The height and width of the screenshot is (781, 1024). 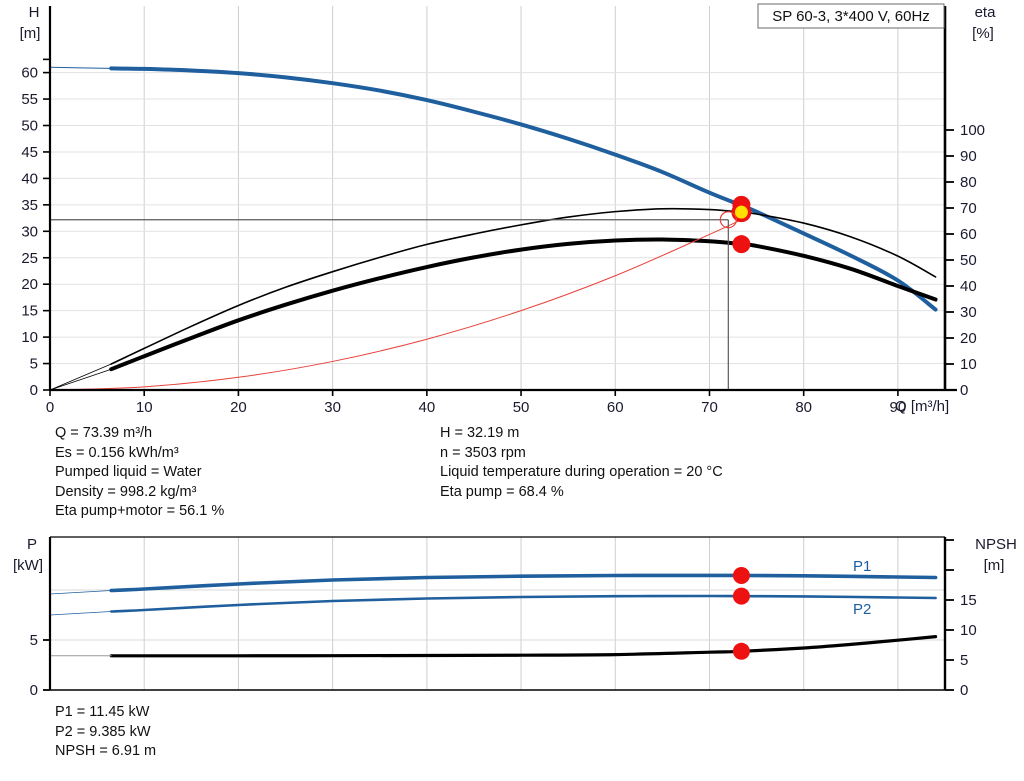 I want to click on upper-y-right-tick: 60, so click(x=968, y=234).